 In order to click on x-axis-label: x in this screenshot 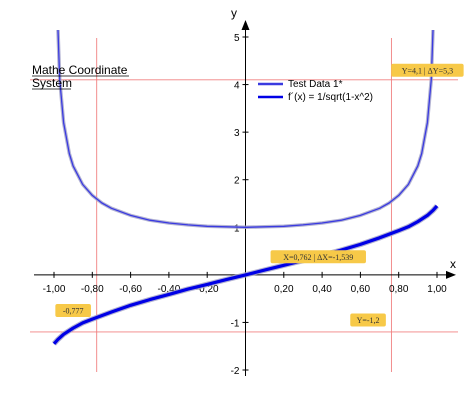, I will do `click(453, 264)`.